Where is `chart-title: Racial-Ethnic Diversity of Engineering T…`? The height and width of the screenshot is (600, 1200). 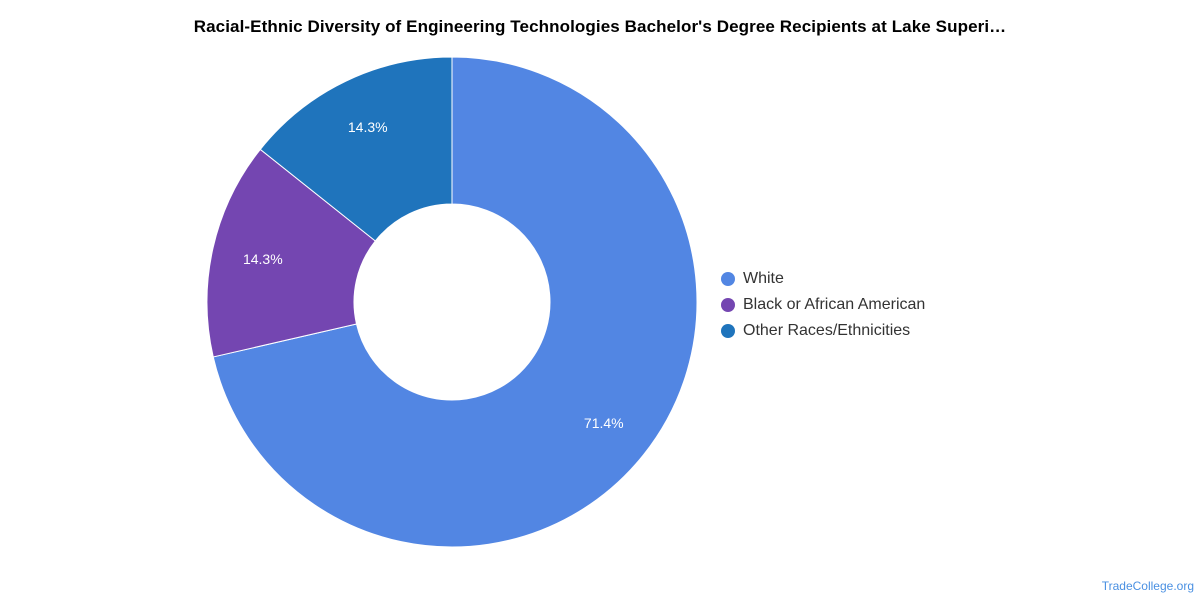 chart-title: Racial-Ethnic Diversity of Engineering T… is located at coordinates (600, 26).